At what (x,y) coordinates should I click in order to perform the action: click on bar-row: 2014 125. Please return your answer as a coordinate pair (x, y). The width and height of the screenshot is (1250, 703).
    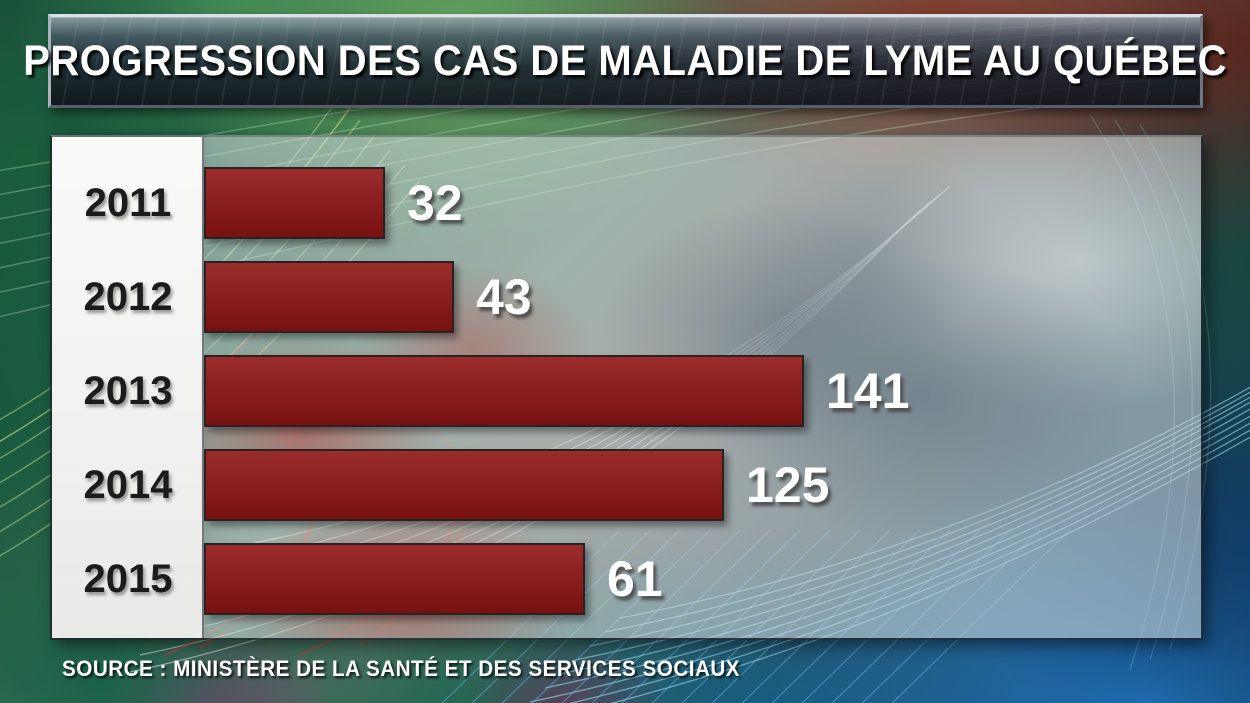
    Looking at the image, I should click on (626, 485).